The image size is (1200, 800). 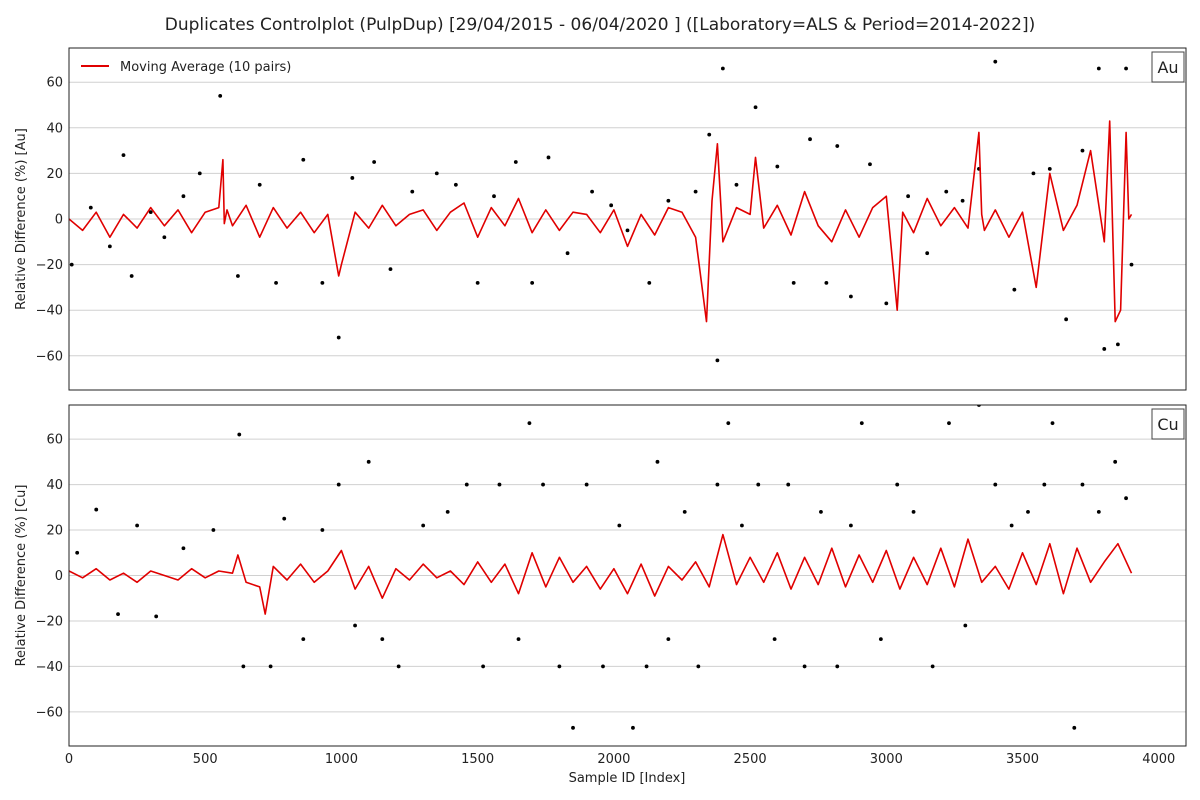 I want to click on x-tick-label: 1000, so click(x=341, y=759).